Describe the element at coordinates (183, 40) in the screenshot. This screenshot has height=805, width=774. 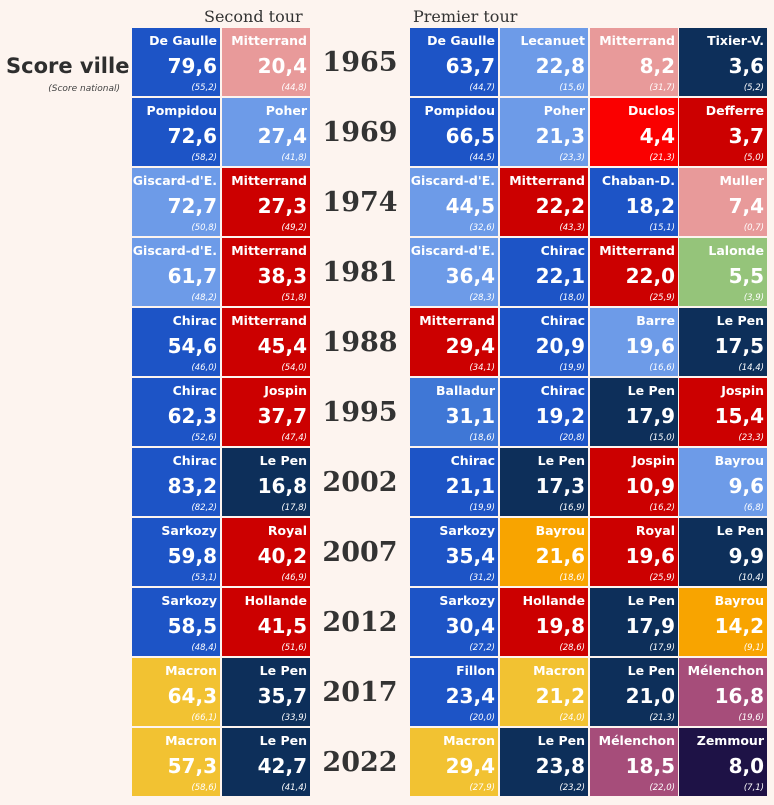
I see `candidate-name: De Gaulle` at that location.